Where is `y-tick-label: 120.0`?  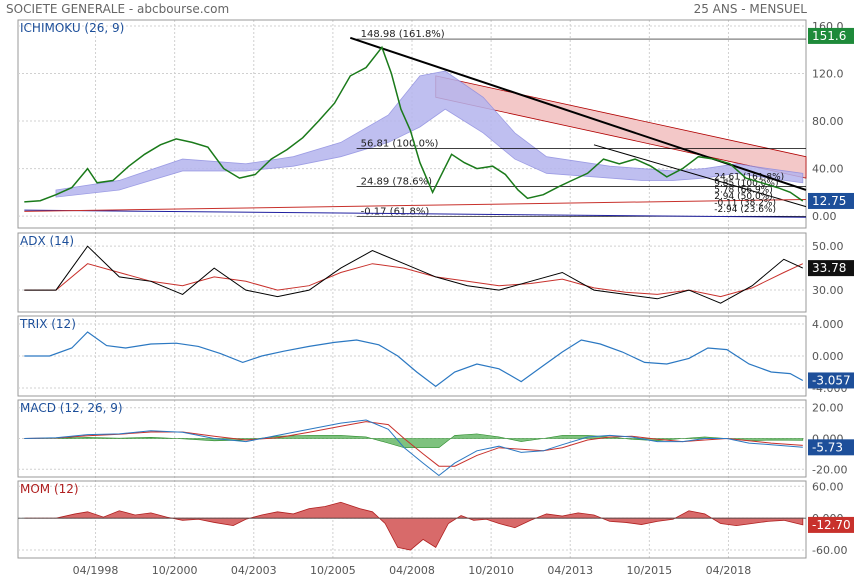
y-tick-label: 120.0 is located at coordinates (828, 73).